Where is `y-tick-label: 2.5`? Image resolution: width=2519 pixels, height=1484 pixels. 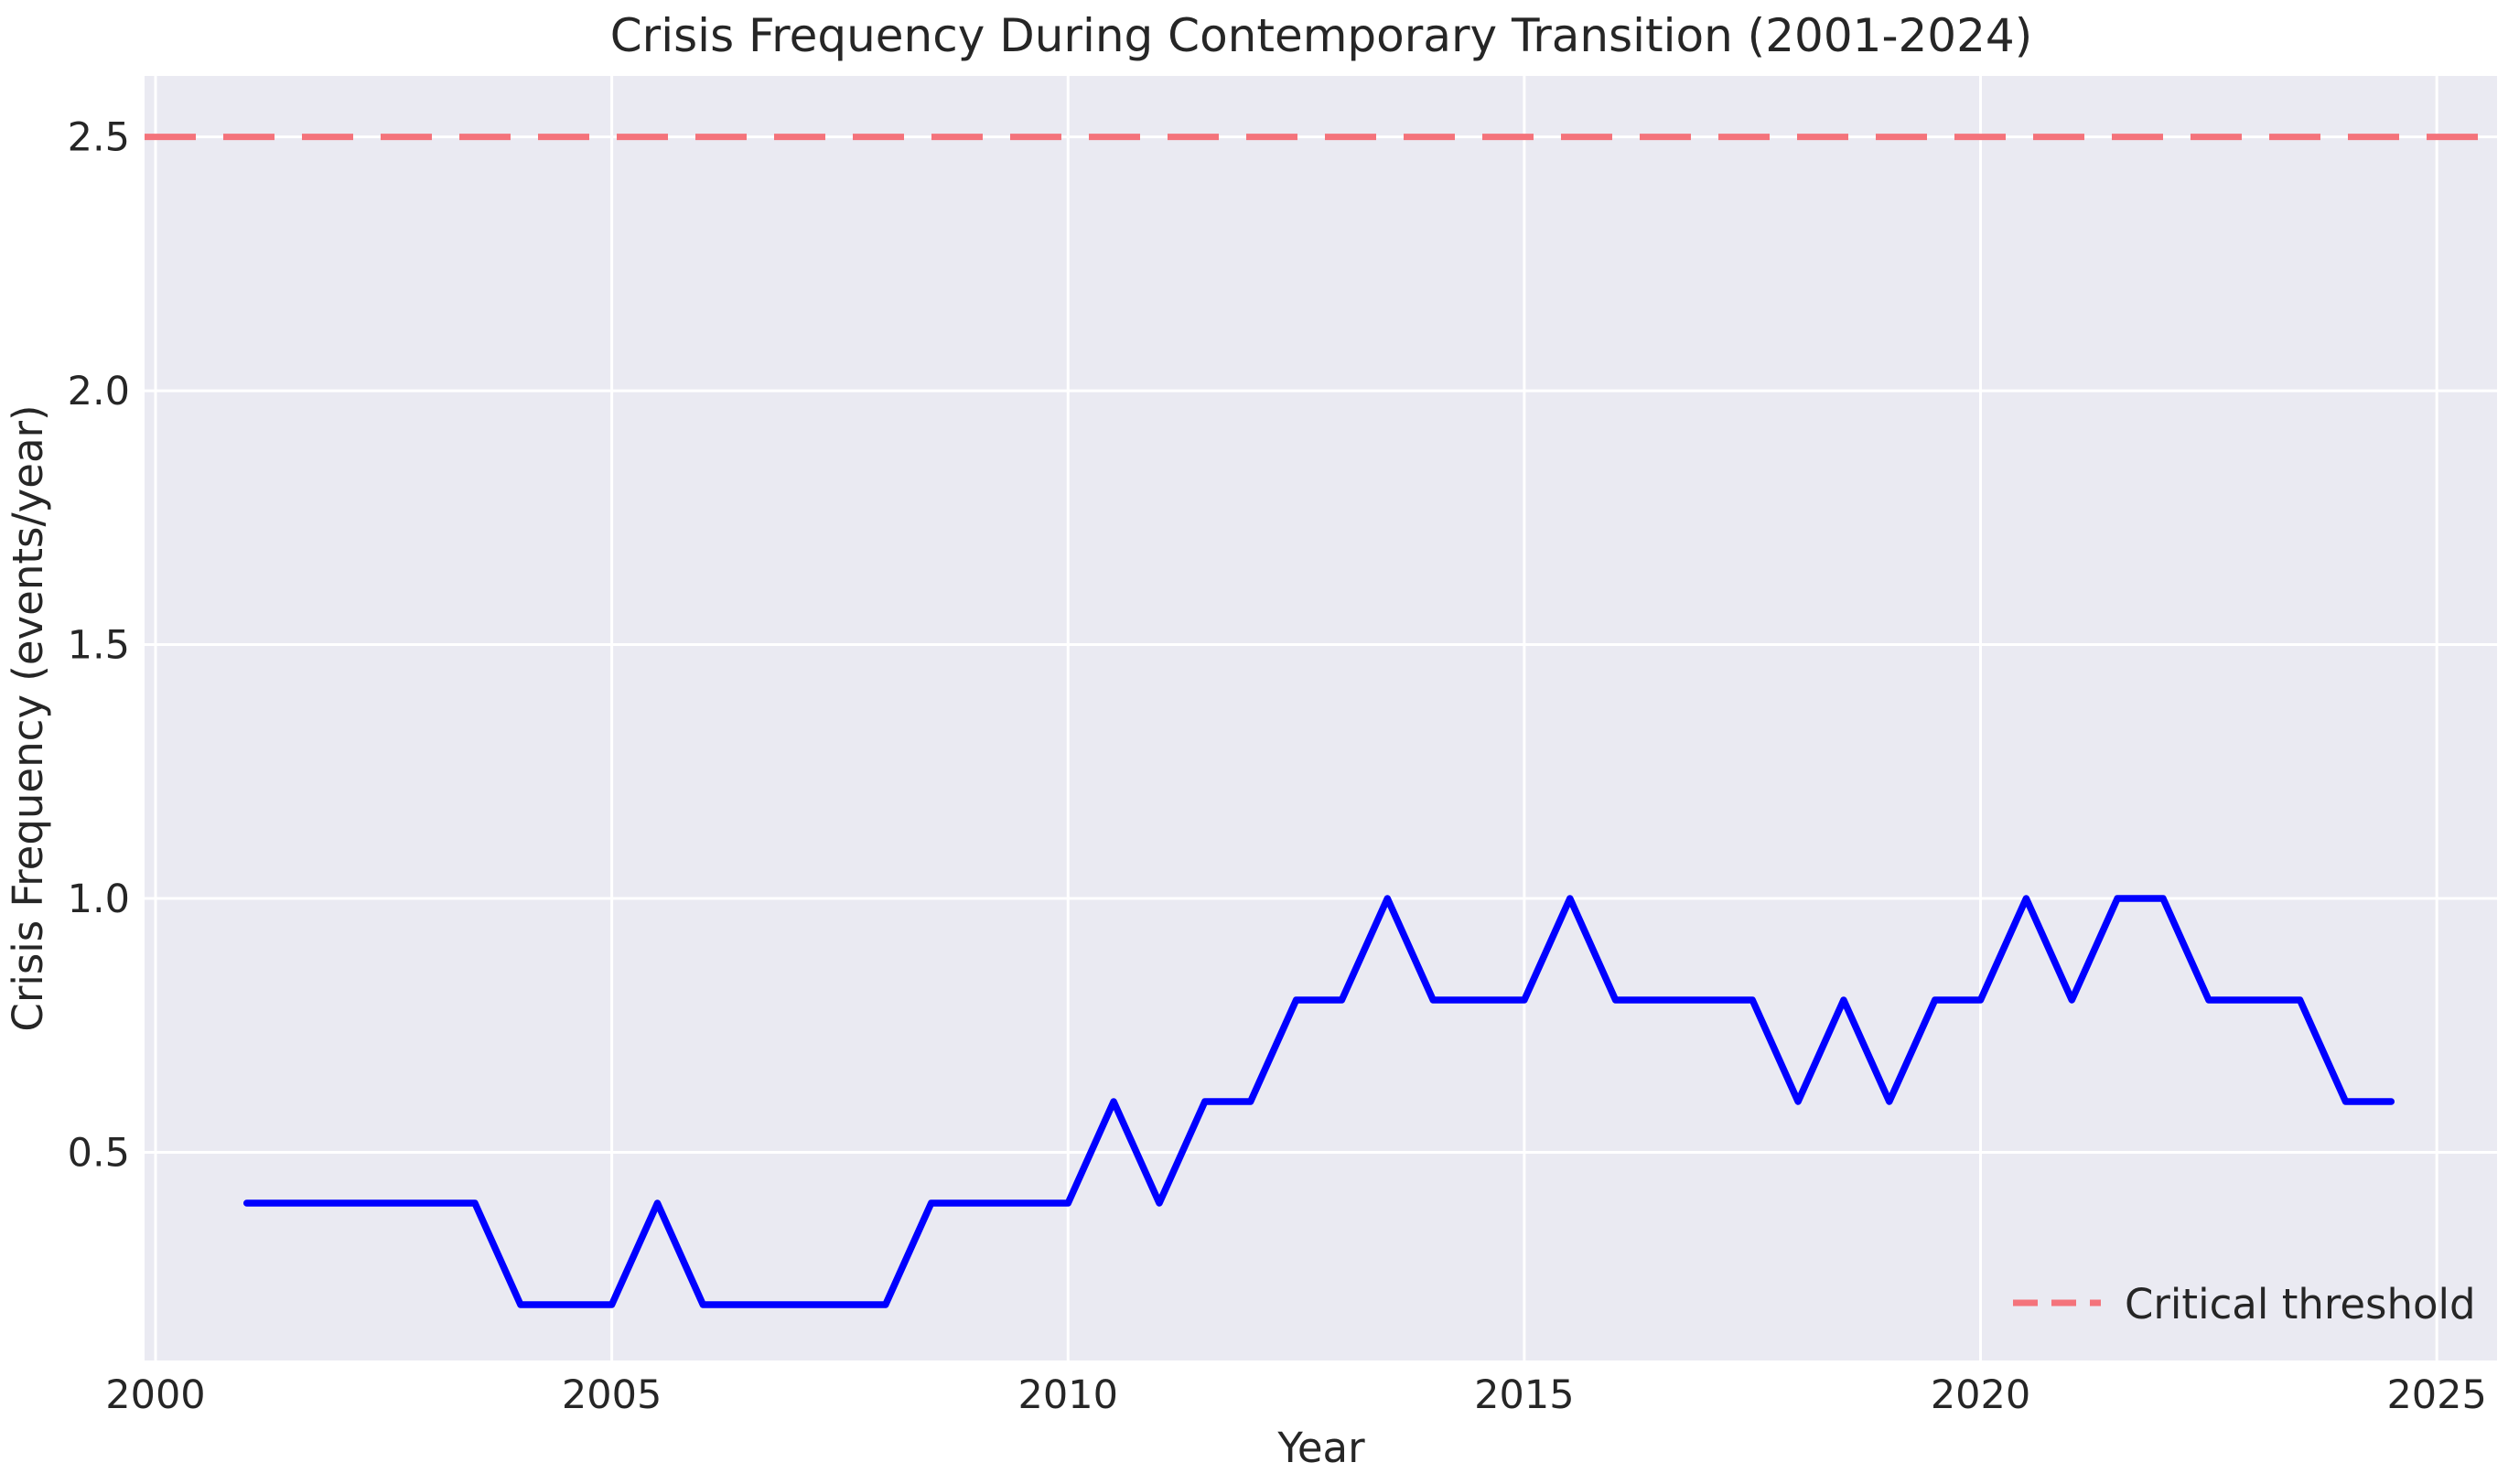 y-tick-label: 2.5 is located at coordinates (99, 138).